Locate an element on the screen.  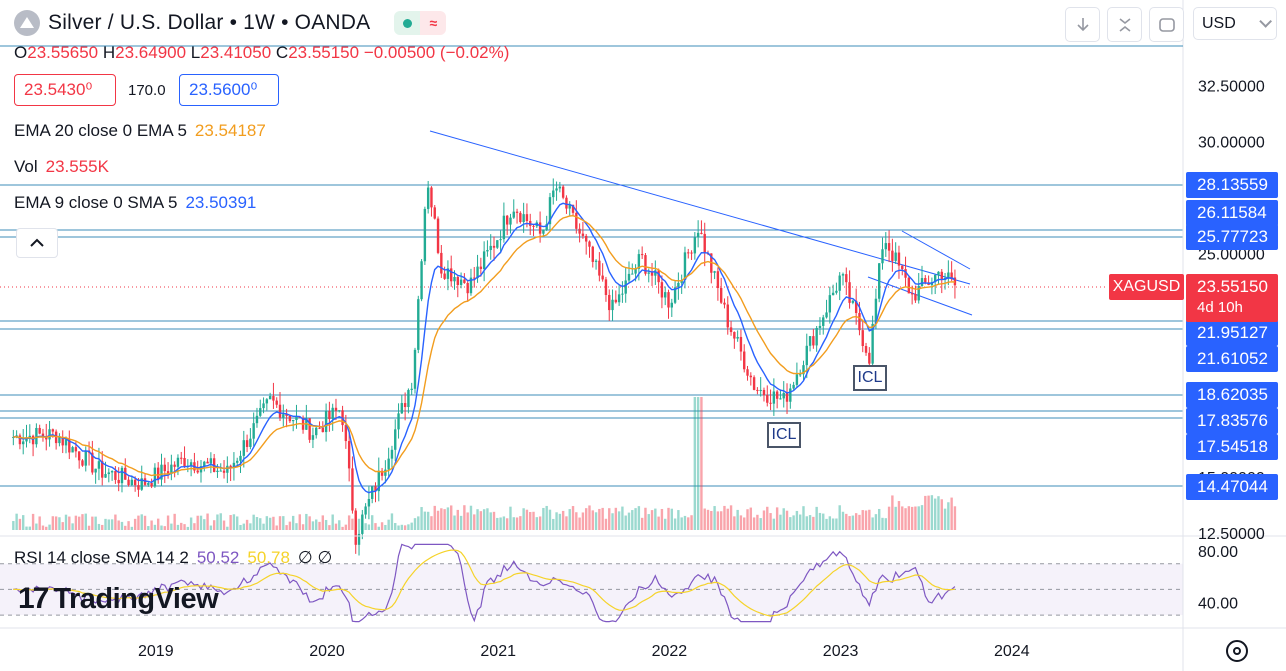
arrow-down-button is located at coordinates (1082, 24).